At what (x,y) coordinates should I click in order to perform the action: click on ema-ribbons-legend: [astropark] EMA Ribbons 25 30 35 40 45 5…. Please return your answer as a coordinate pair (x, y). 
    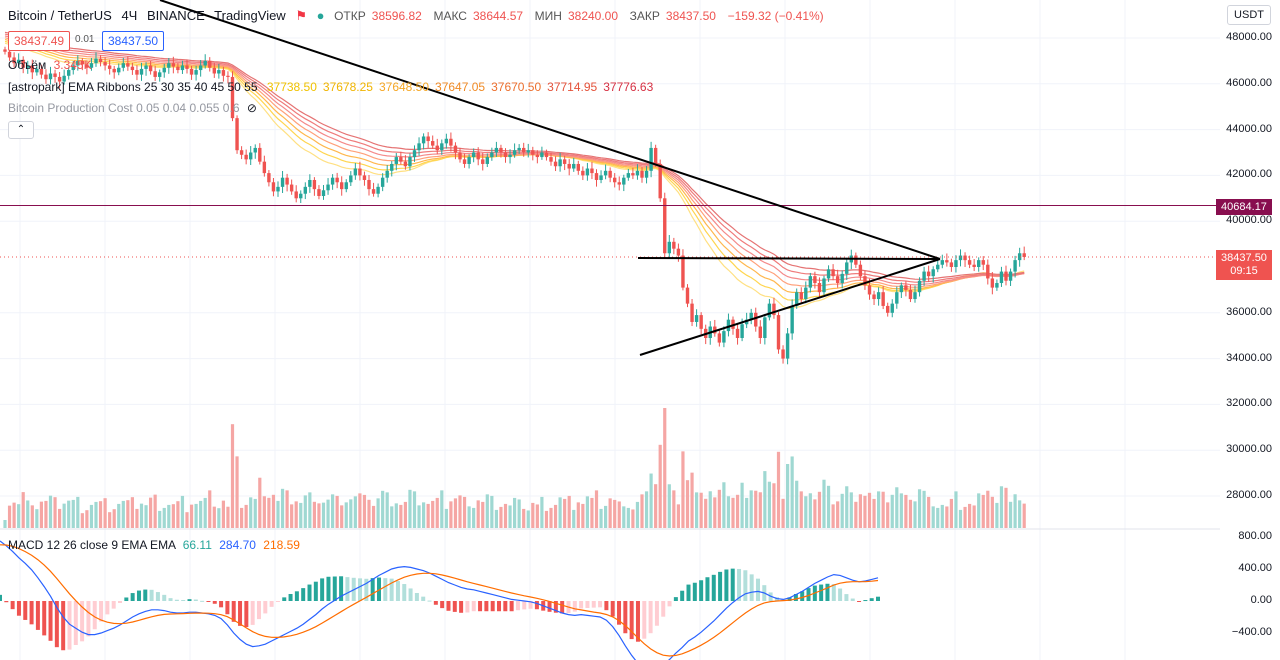
    Looking at the image, I should click on (330, 87).